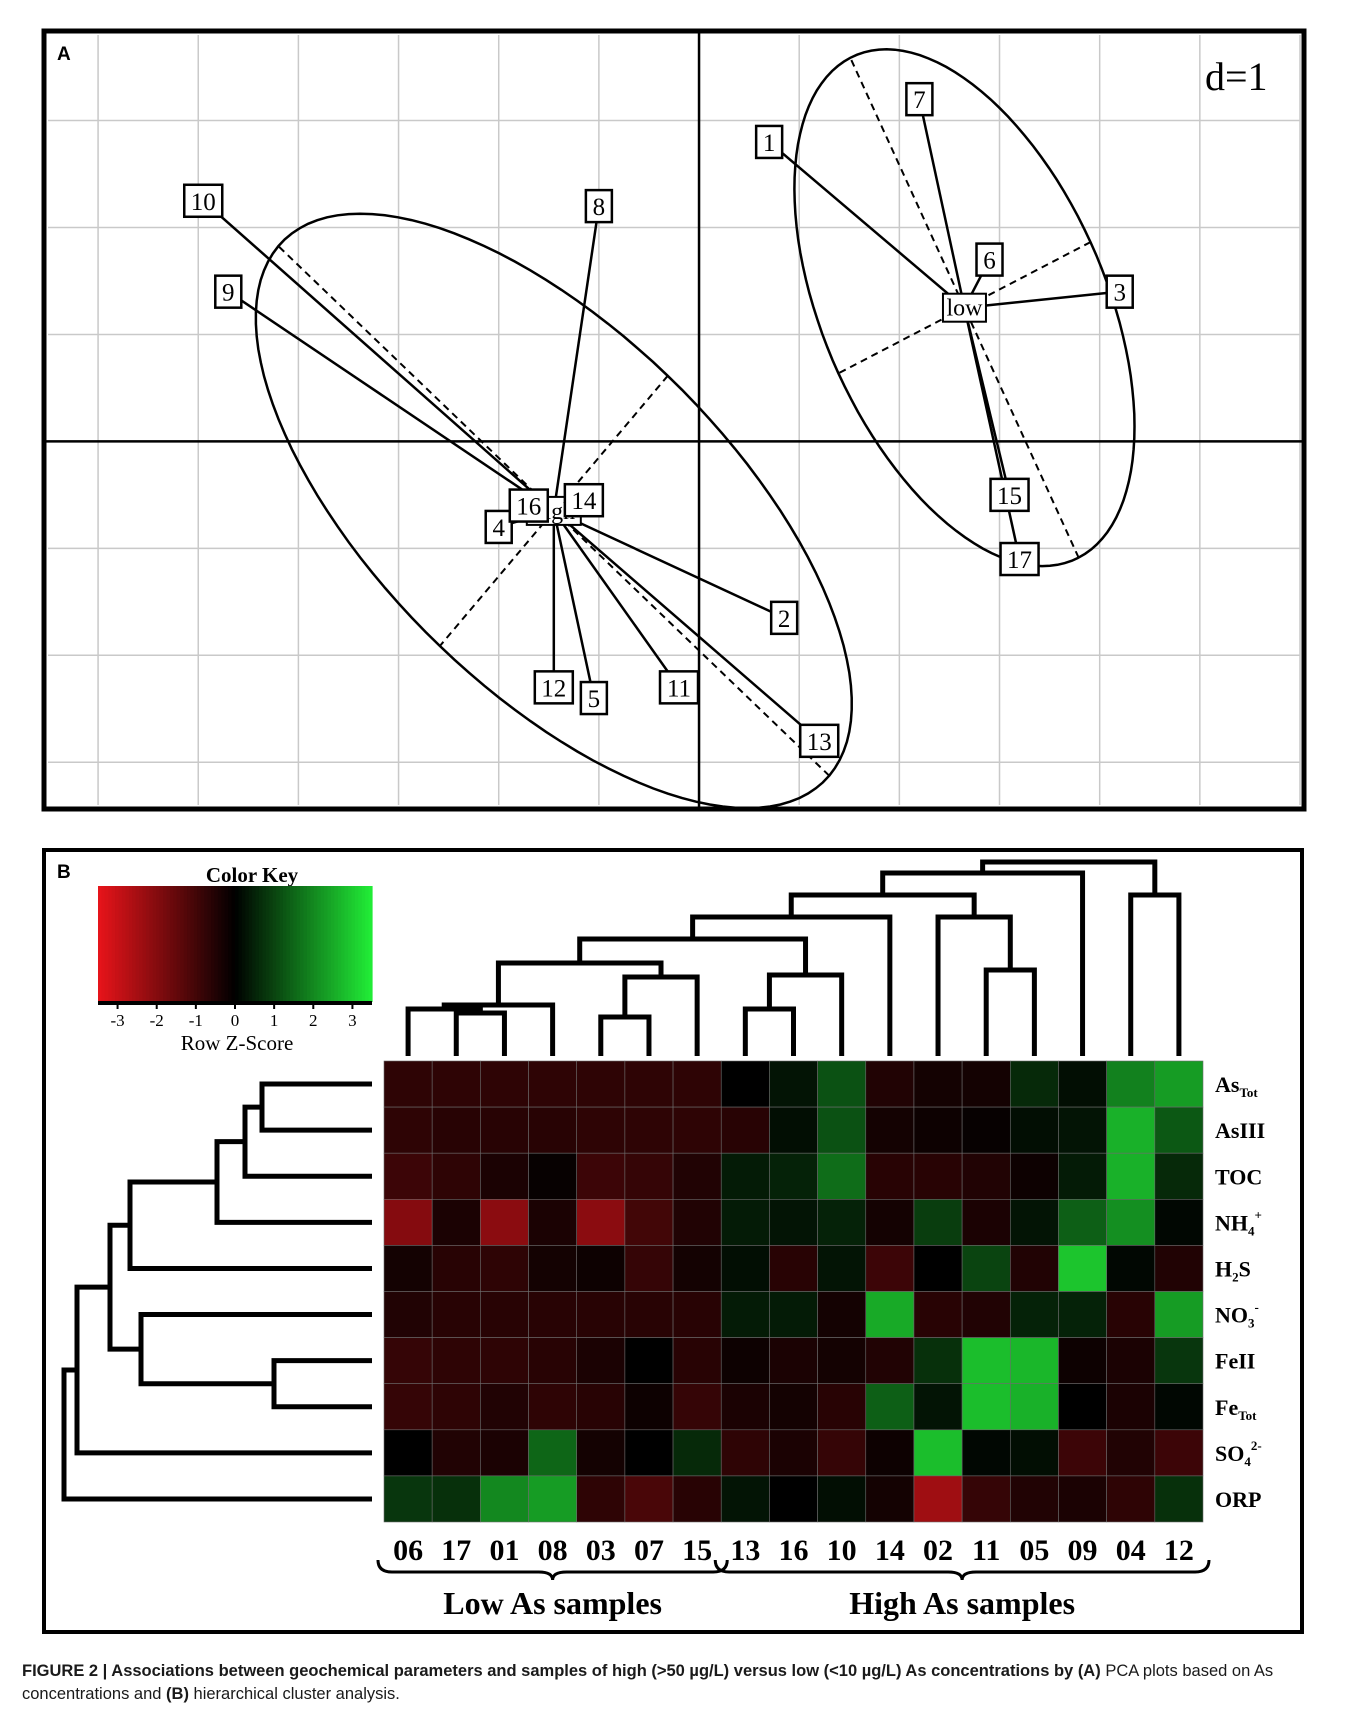 The width and height of the screenshot is (1357, 1727). I want to click on point-label-9: 9, so click(228, 293).